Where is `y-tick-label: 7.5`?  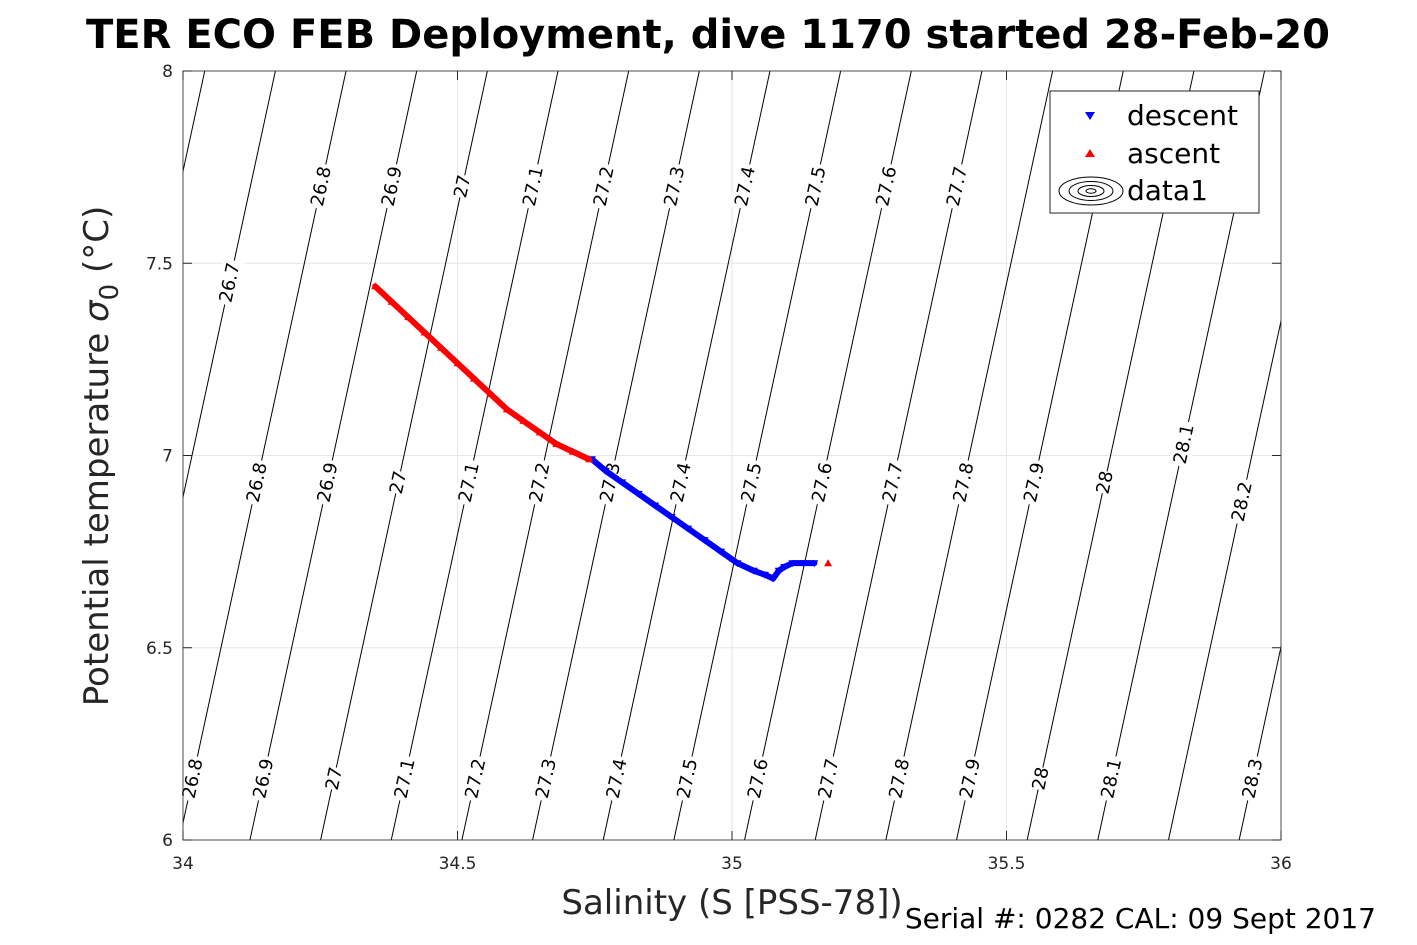 y-tick-label: 7.5 is located at coordinates (159, 264).